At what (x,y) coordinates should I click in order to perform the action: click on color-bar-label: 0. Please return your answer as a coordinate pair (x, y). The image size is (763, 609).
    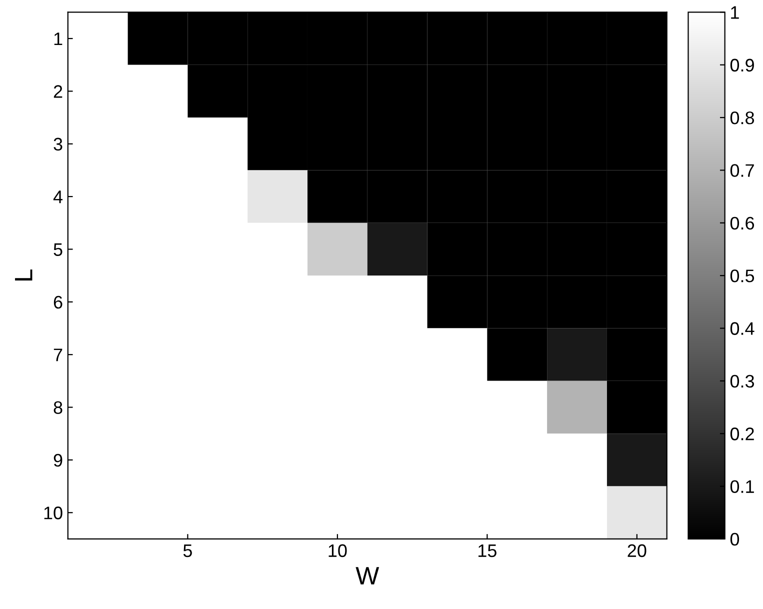
    Looking at the image, I should click on (735, 539).